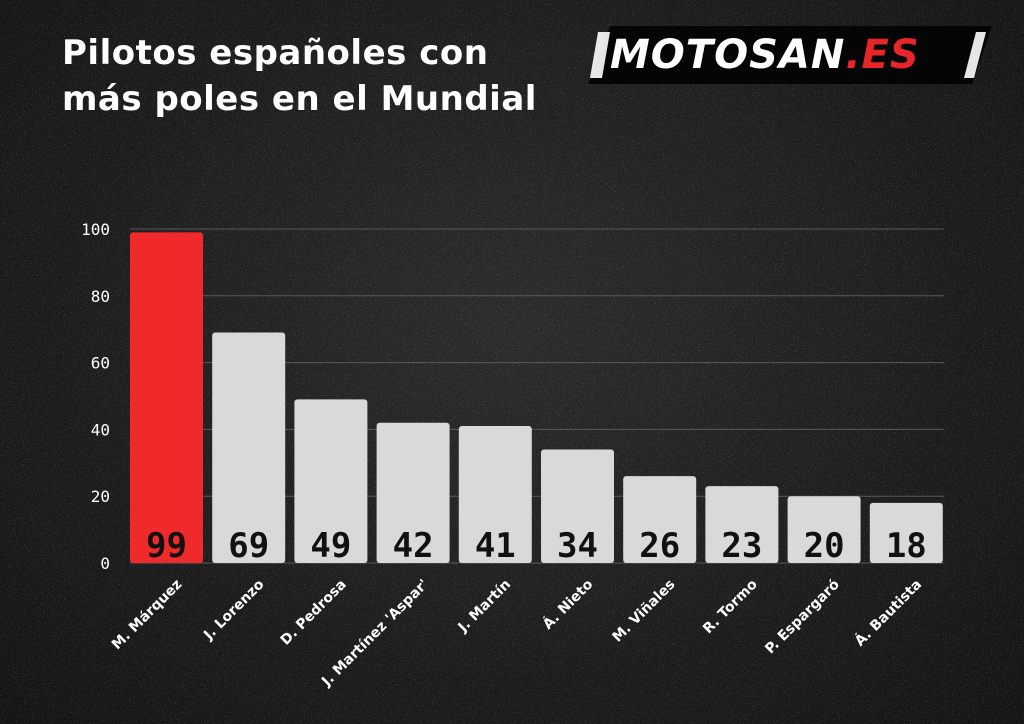 This screenshot has height=724, width=1024. I want to click on bar-value-label: 99, so click(166, 546).